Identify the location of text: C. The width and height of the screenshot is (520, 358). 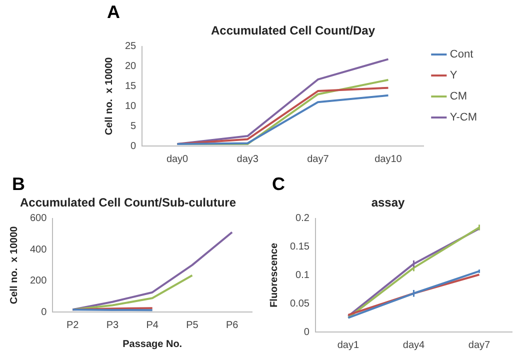
(278, 184).